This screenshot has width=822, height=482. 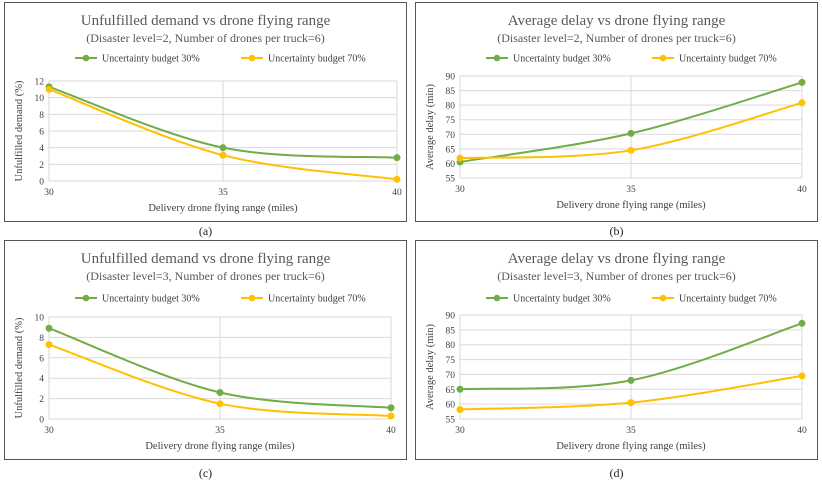 What do you see at coordinates (451, 165) in the screenshot?
I see `y-tick-label: 60` at bounding box center [451, 165].